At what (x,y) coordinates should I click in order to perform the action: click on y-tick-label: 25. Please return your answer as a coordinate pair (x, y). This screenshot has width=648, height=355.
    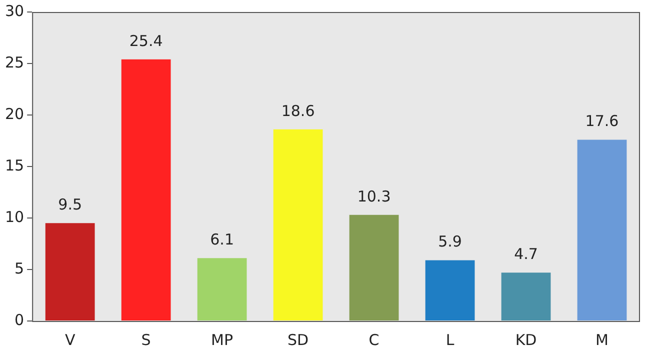
    Looking at the image, I should click on (14, 62).